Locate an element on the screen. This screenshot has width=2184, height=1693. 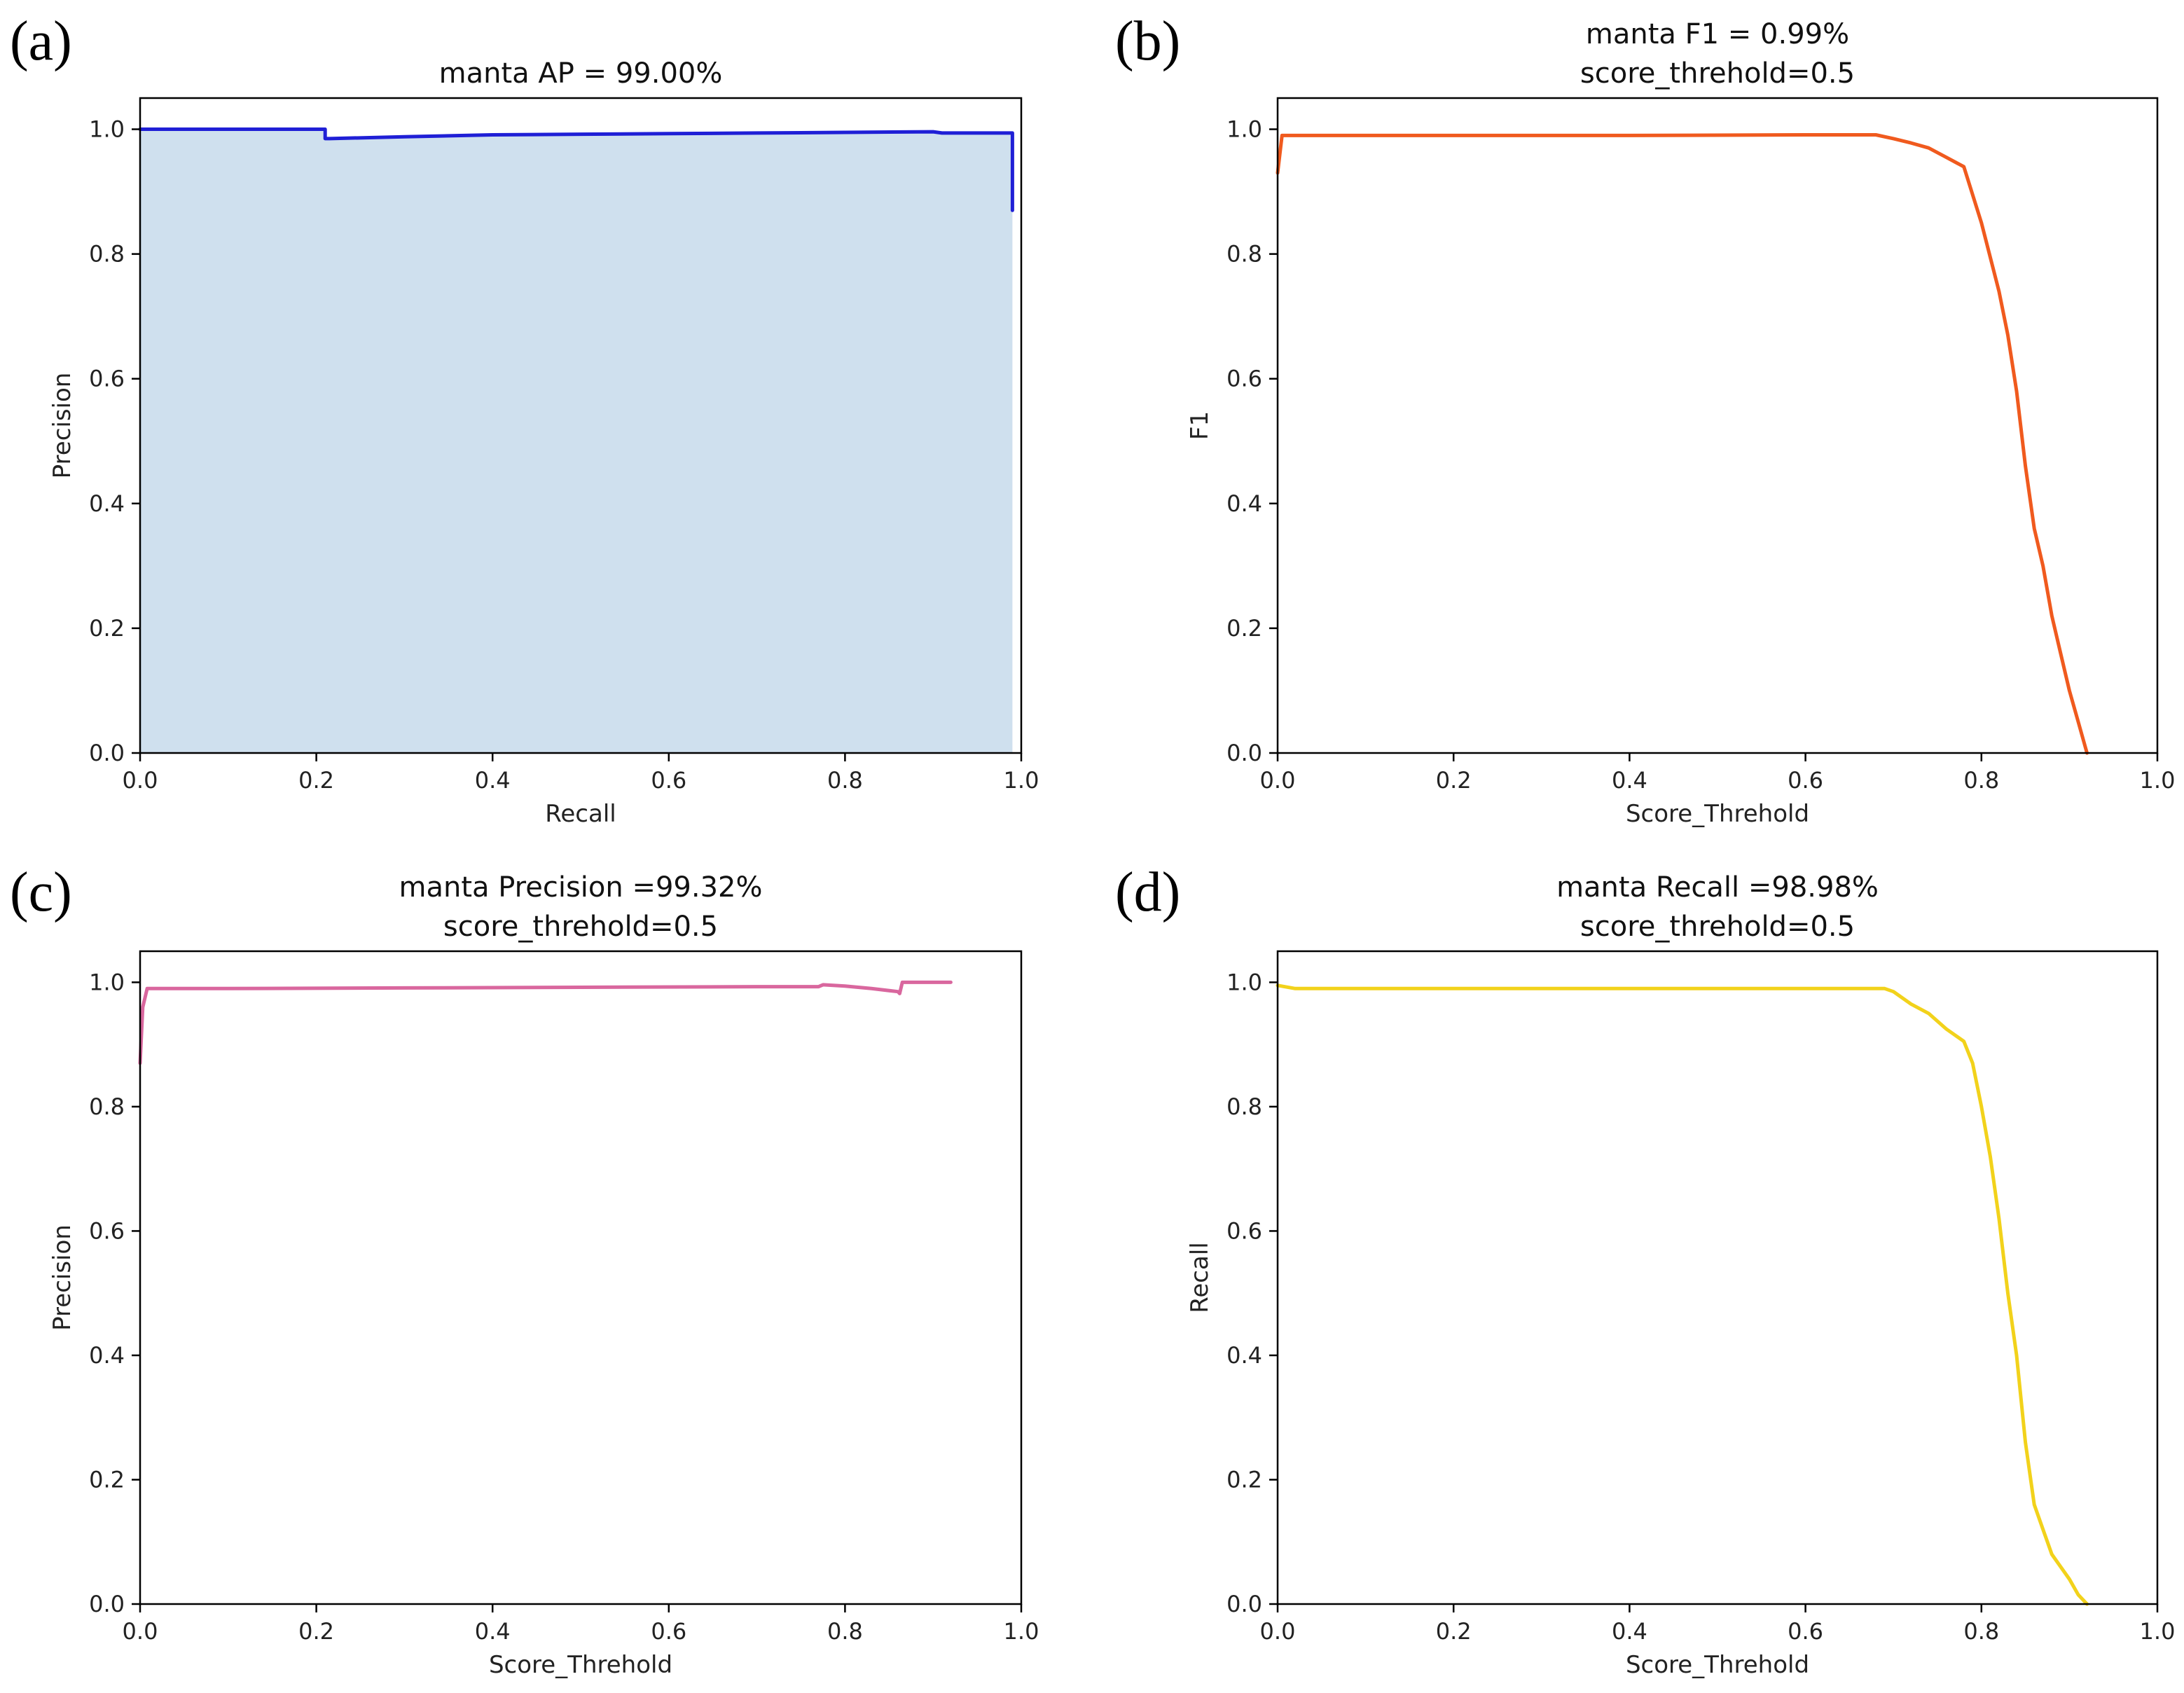
panel-letter: (a) is located at coordinates (41, 41).